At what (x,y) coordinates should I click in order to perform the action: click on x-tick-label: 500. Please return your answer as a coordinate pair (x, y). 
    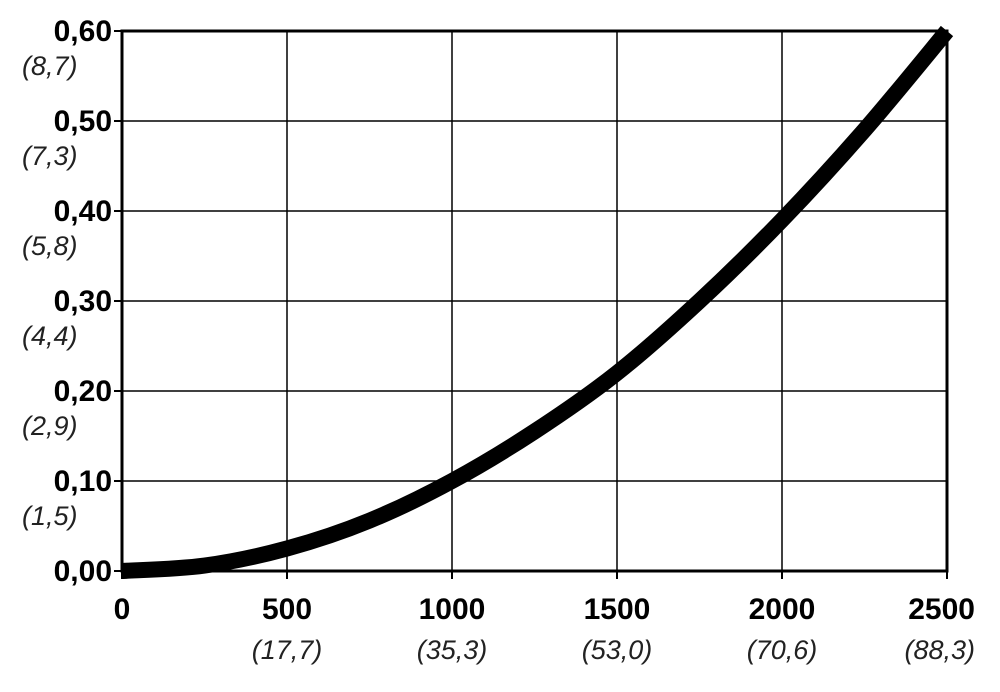
    Looking at the image, I should click on (287, 609).